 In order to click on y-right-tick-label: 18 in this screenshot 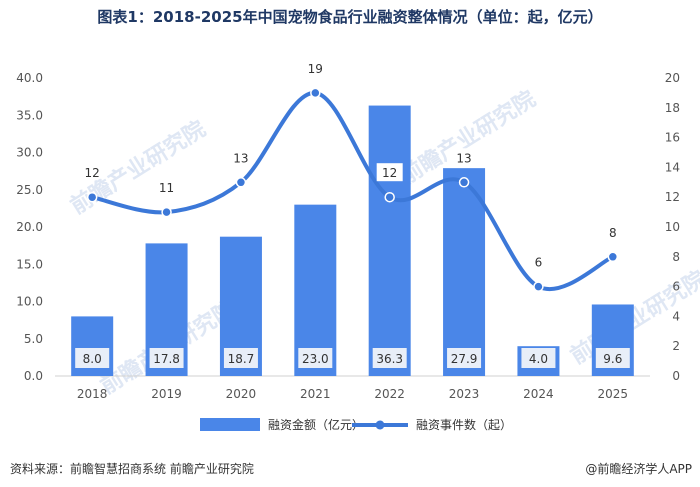, I will do `click(672, 108)`.